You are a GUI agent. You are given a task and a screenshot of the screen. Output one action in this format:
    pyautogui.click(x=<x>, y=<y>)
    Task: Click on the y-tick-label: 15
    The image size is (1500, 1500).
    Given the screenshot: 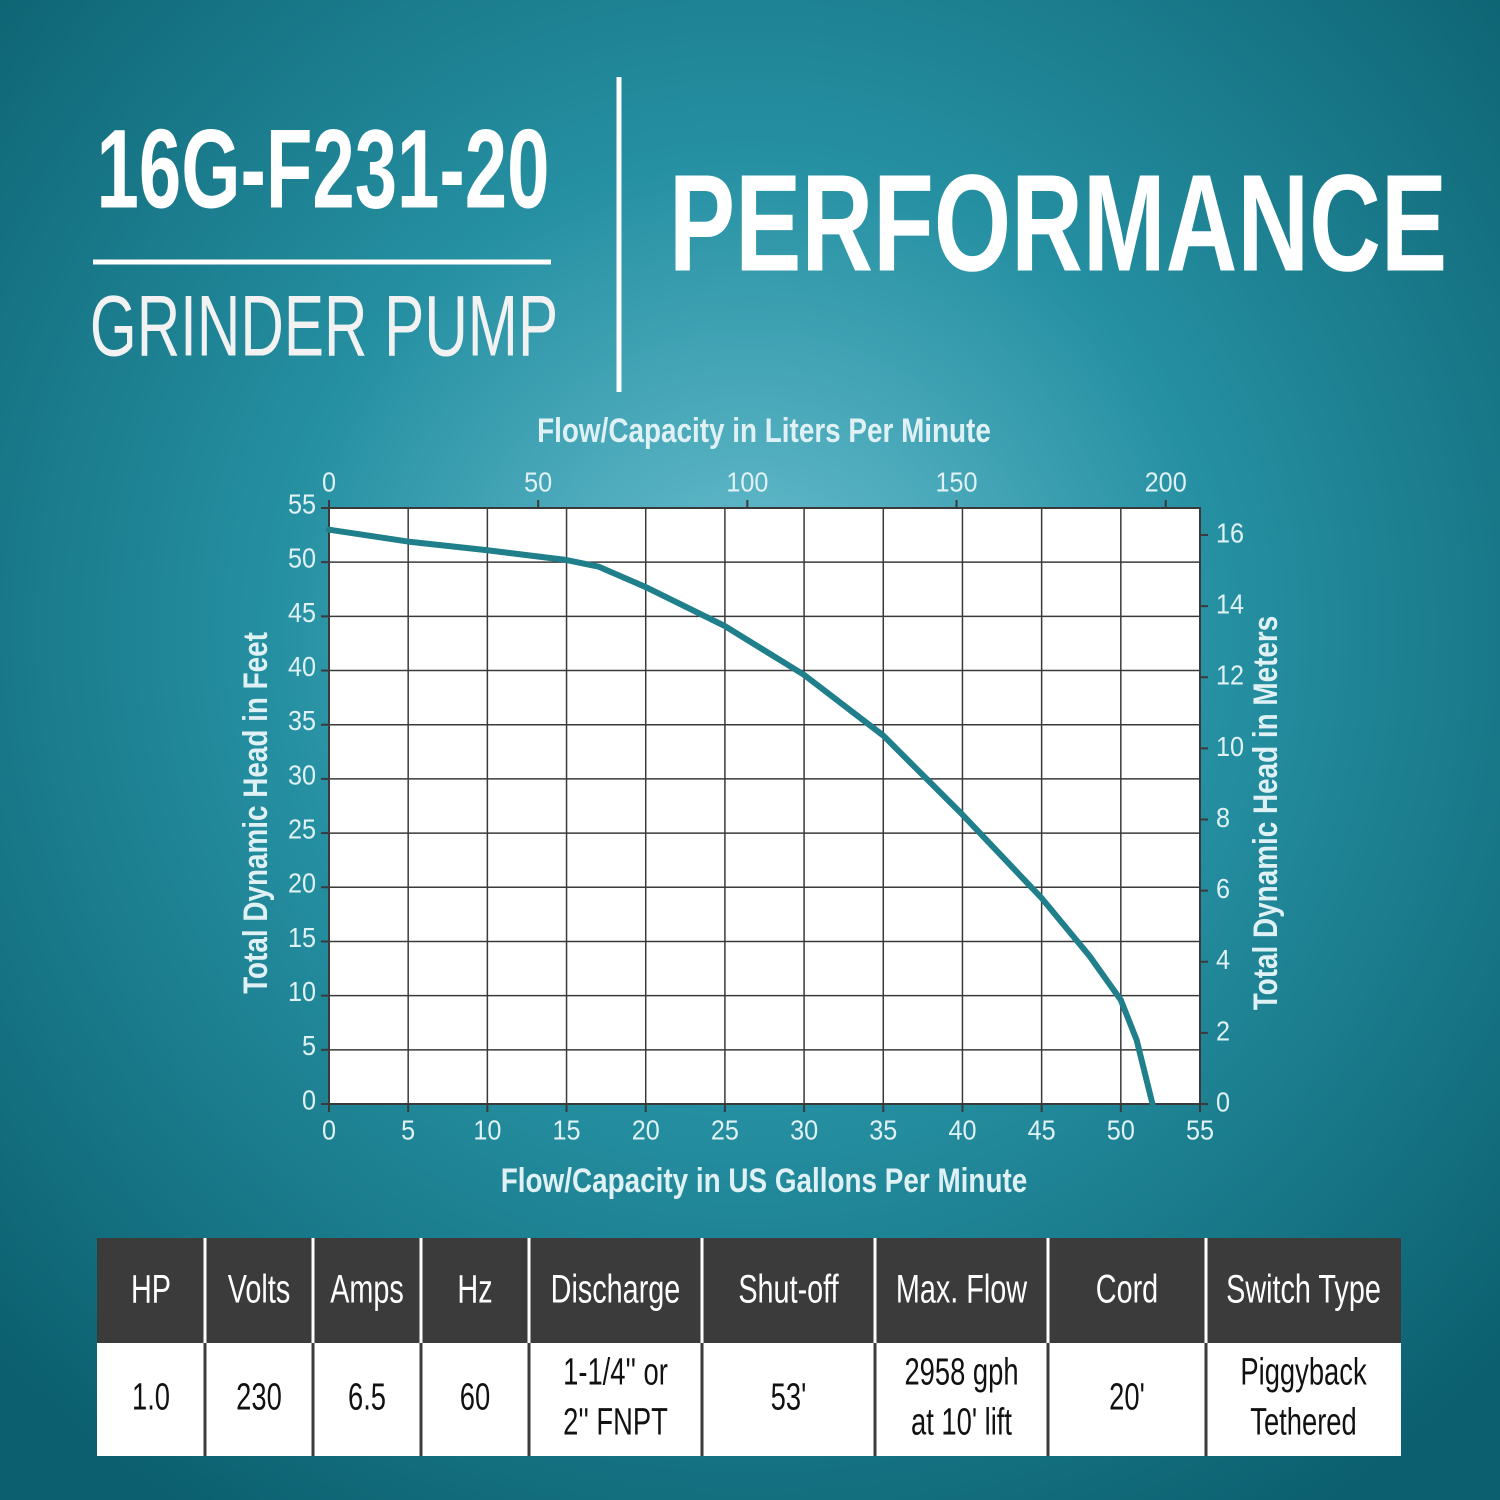 What is the action you would take?
    pyautogui.click(x=302, y=938)
    